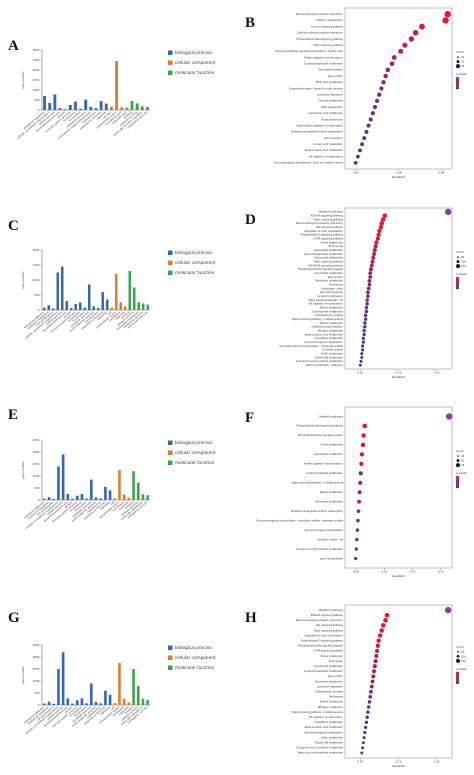  Describe the element at coordinates (329, 20) in the screenshot. I see `pathway-label: Olfactory transduction` at that location.